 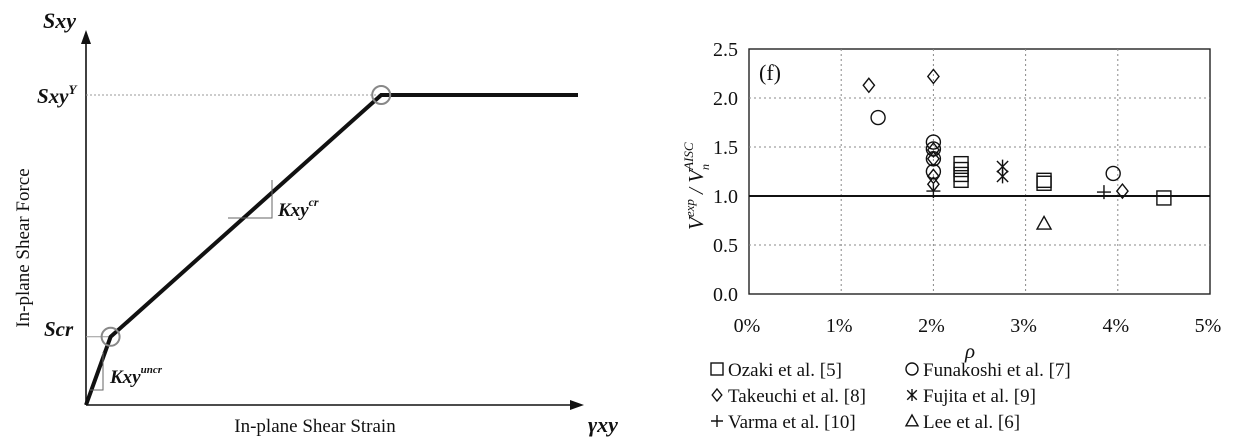 I want to click on left-x-axis-label: In-plane Shear Strain, so click(x=315, y=426).